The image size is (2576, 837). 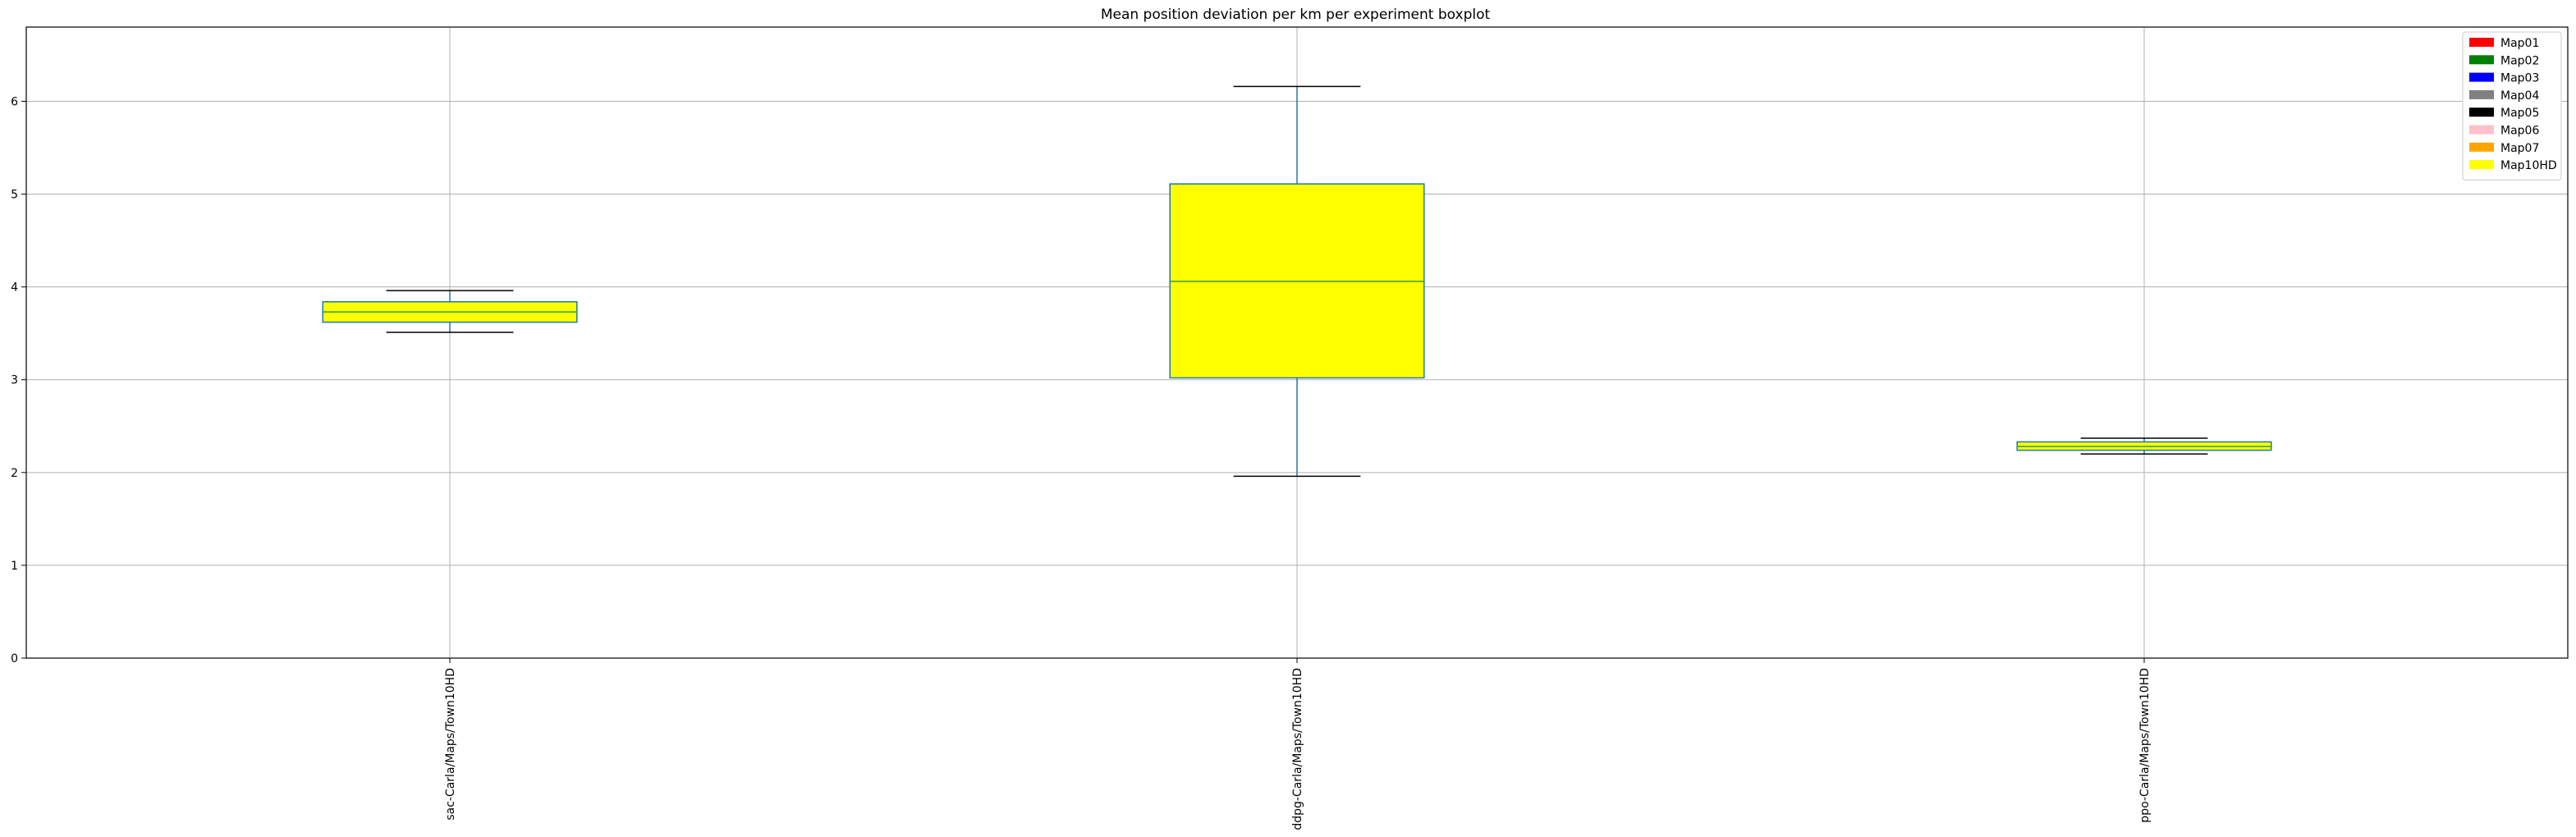 I want to click on legend-label: Map01, so click(x=2520, y=43).